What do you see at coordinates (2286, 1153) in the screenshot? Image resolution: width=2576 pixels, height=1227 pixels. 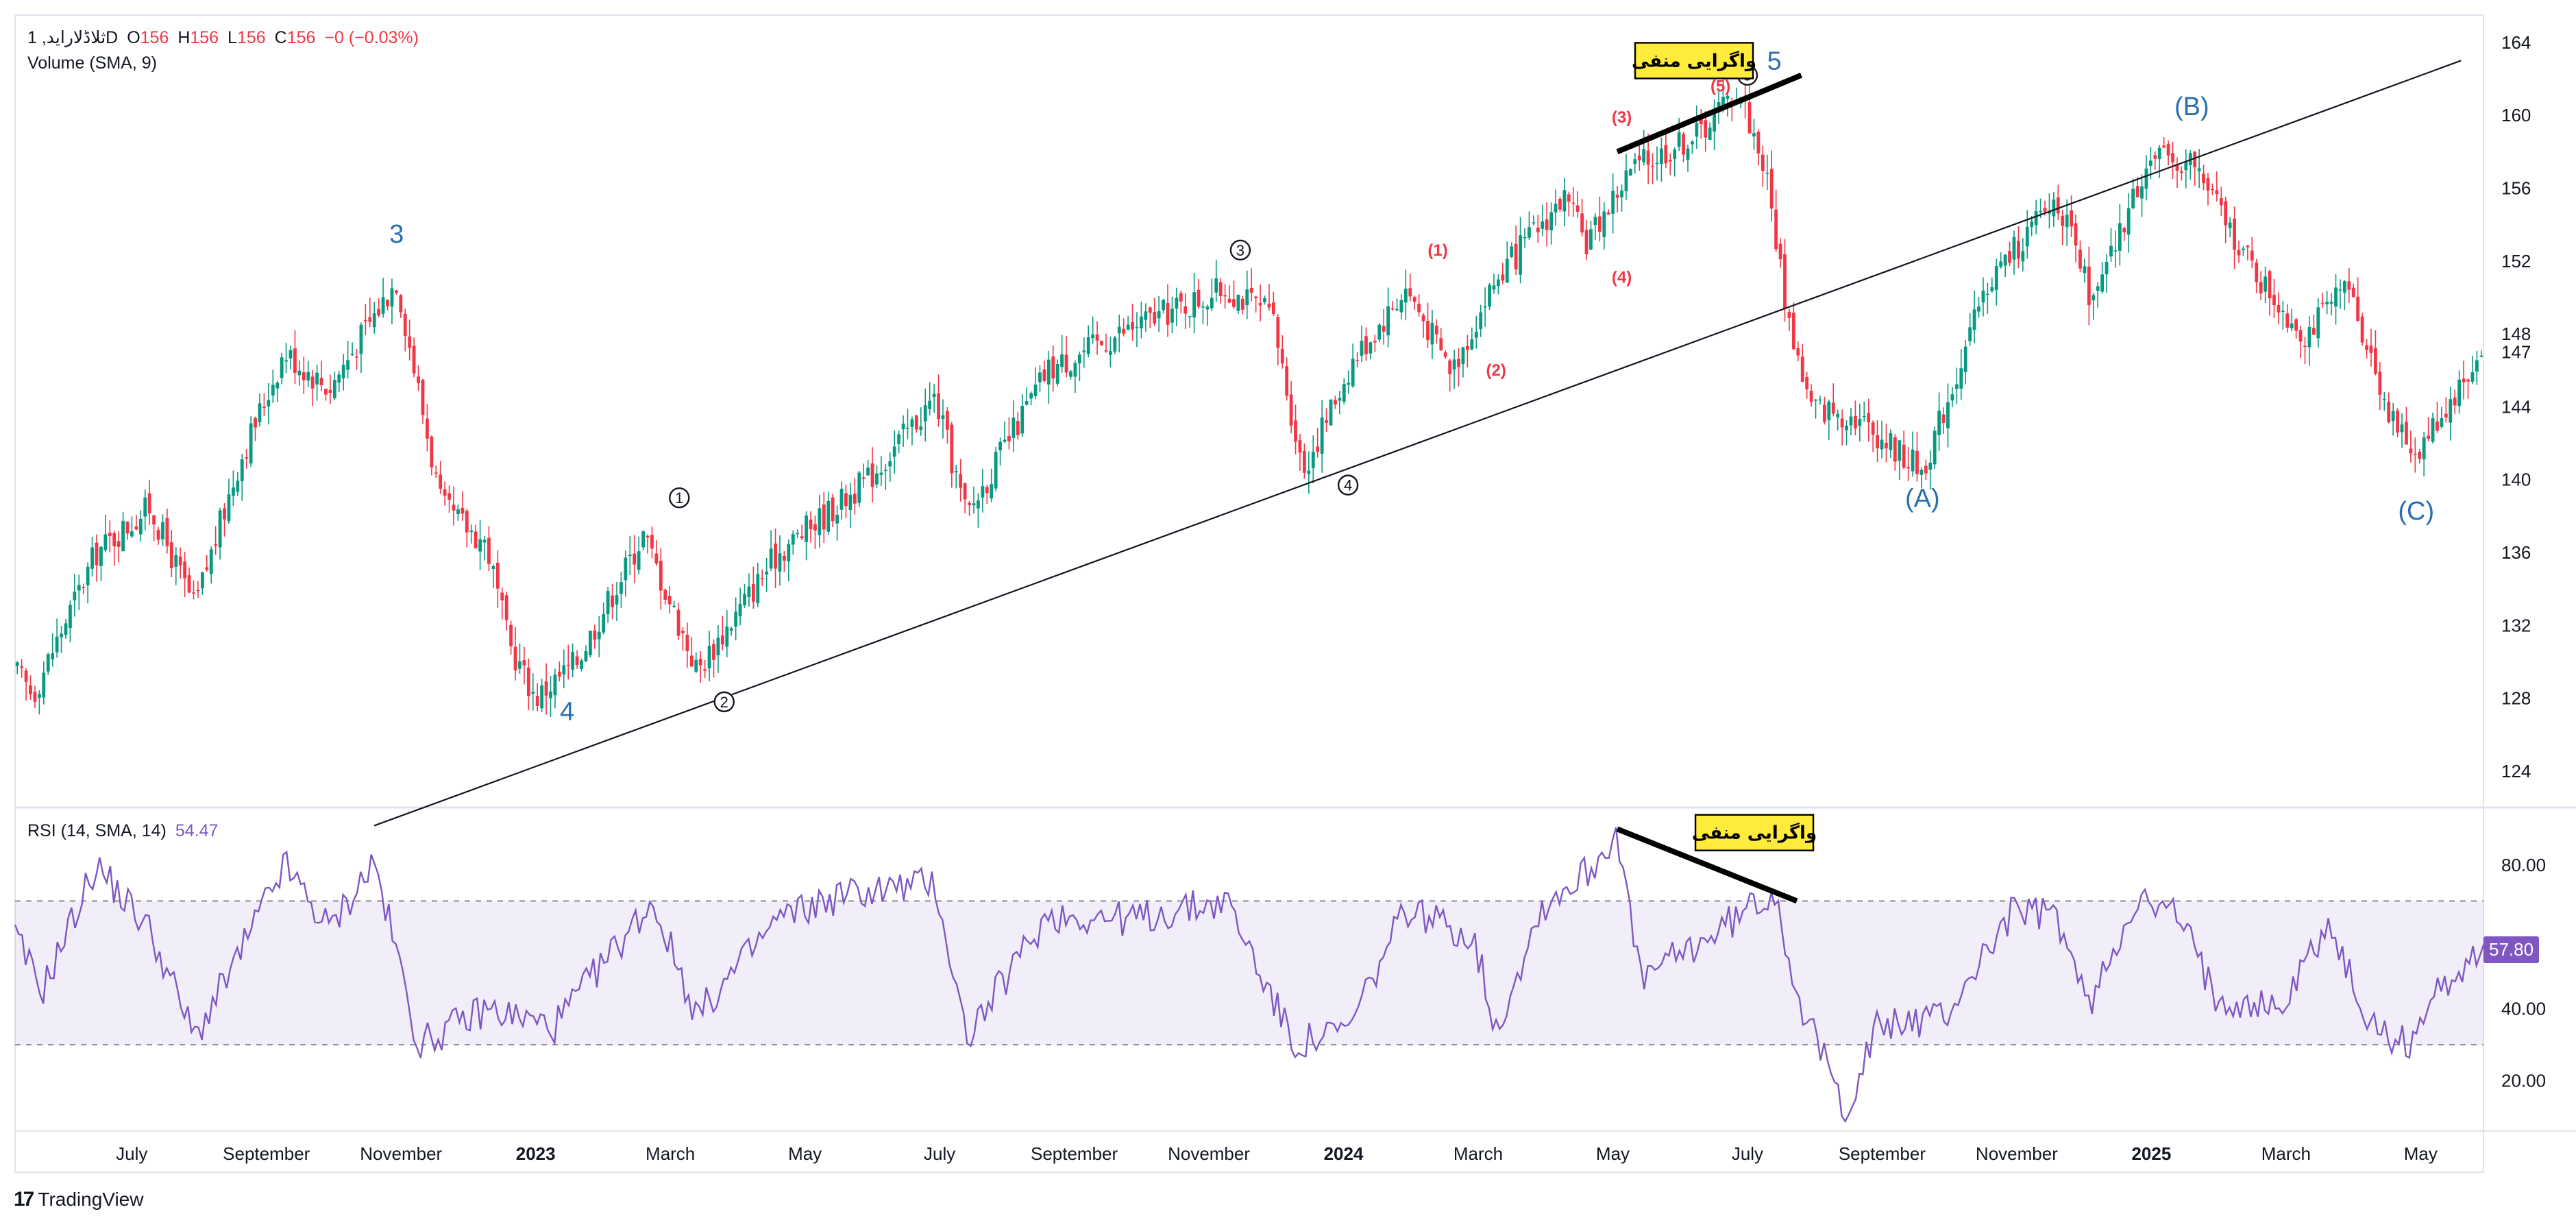 I see `time-tick-label: March` at bounding box center [2286, 1153].